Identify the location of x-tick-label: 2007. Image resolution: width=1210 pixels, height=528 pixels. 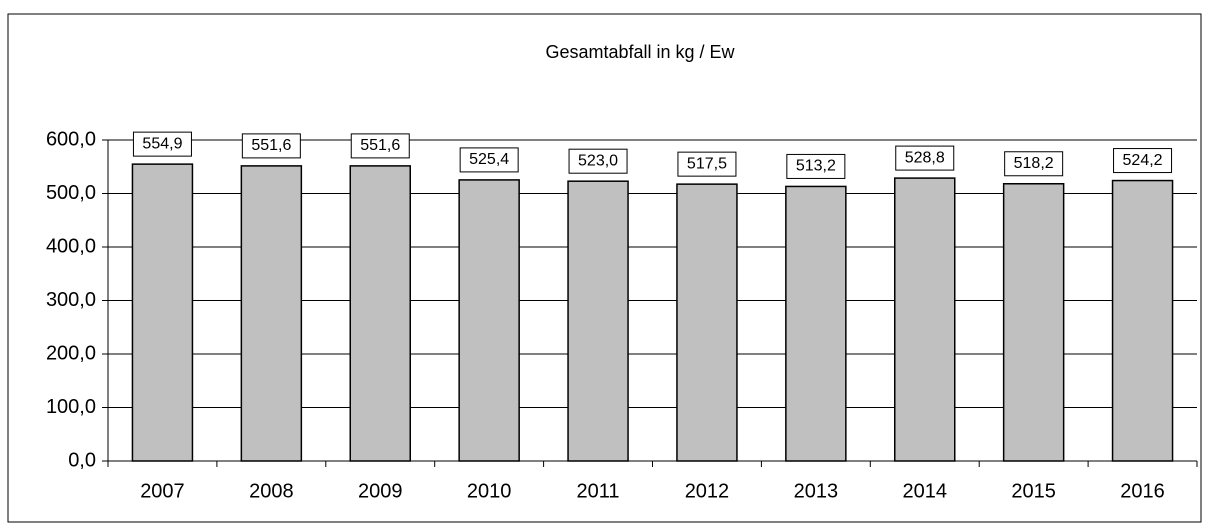
(162, 491).